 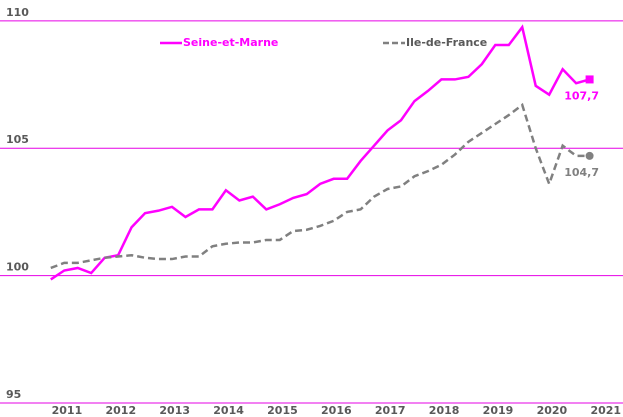 What do you see at coordinates (17, 139) in the screenshot?
I see `y-tick-label: 105` at bounding box center [17, 139].